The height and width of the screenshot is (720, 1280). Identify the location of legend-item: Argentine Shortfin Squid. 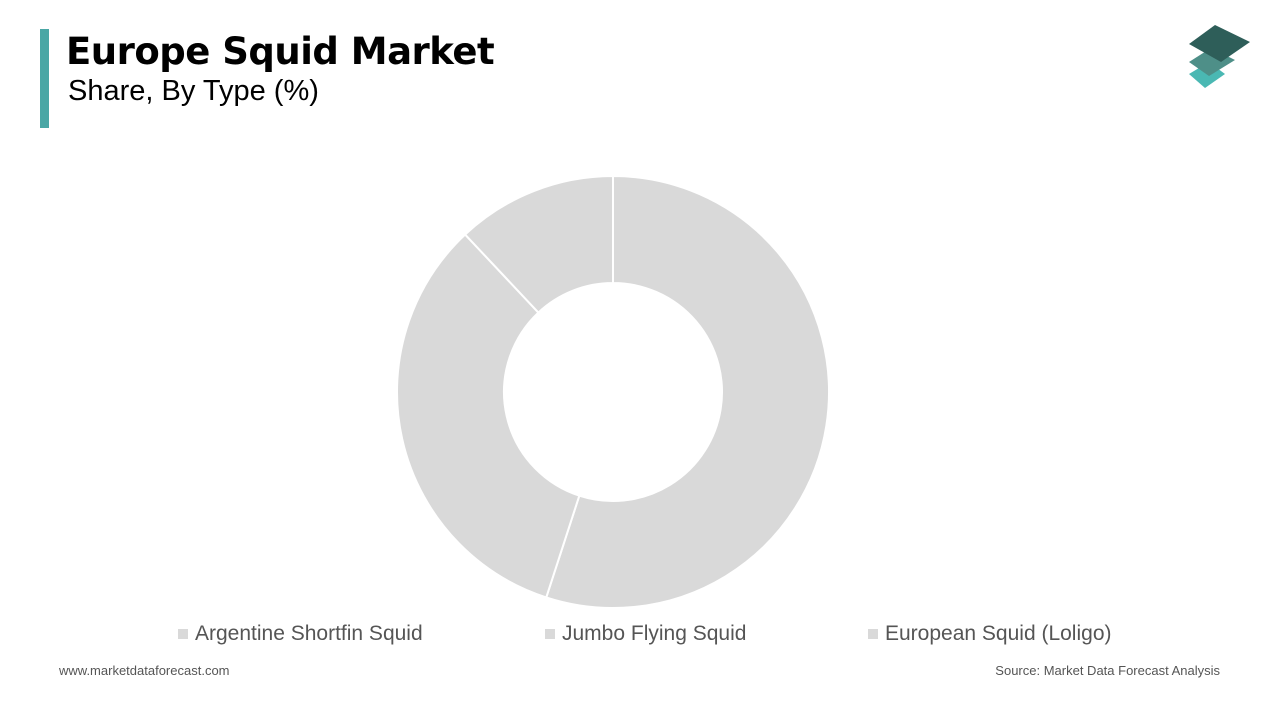
(300, 634).